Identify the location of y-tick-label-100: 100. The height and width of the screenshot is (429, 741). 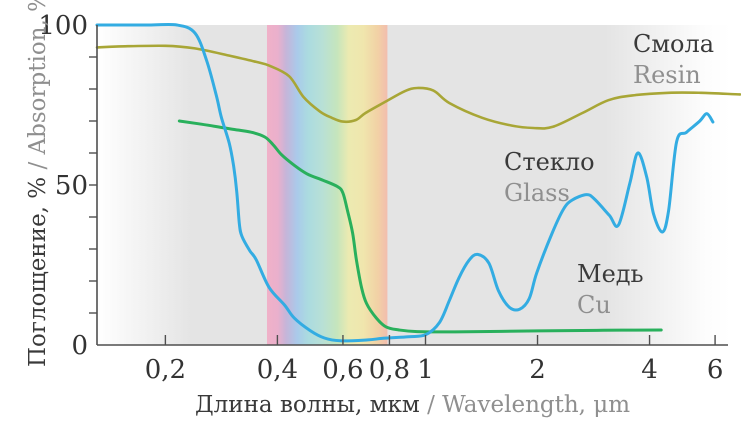
(63, 26).